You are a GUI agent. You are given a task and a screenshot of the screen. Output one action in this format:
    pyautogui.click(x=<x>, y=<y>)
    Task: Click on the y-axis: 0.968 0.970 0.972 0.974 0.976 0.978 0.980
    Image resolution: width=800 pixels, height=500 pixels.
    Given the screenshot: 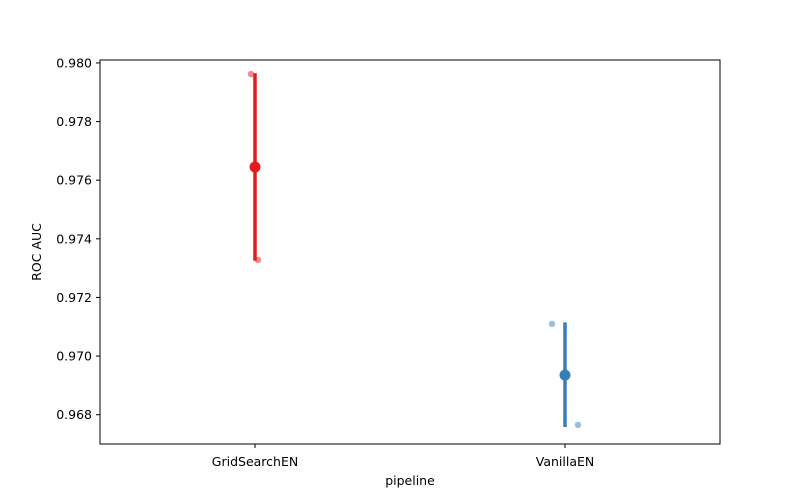 What is the action you would take?
    pyautogui.click(x=78, y=238)
    